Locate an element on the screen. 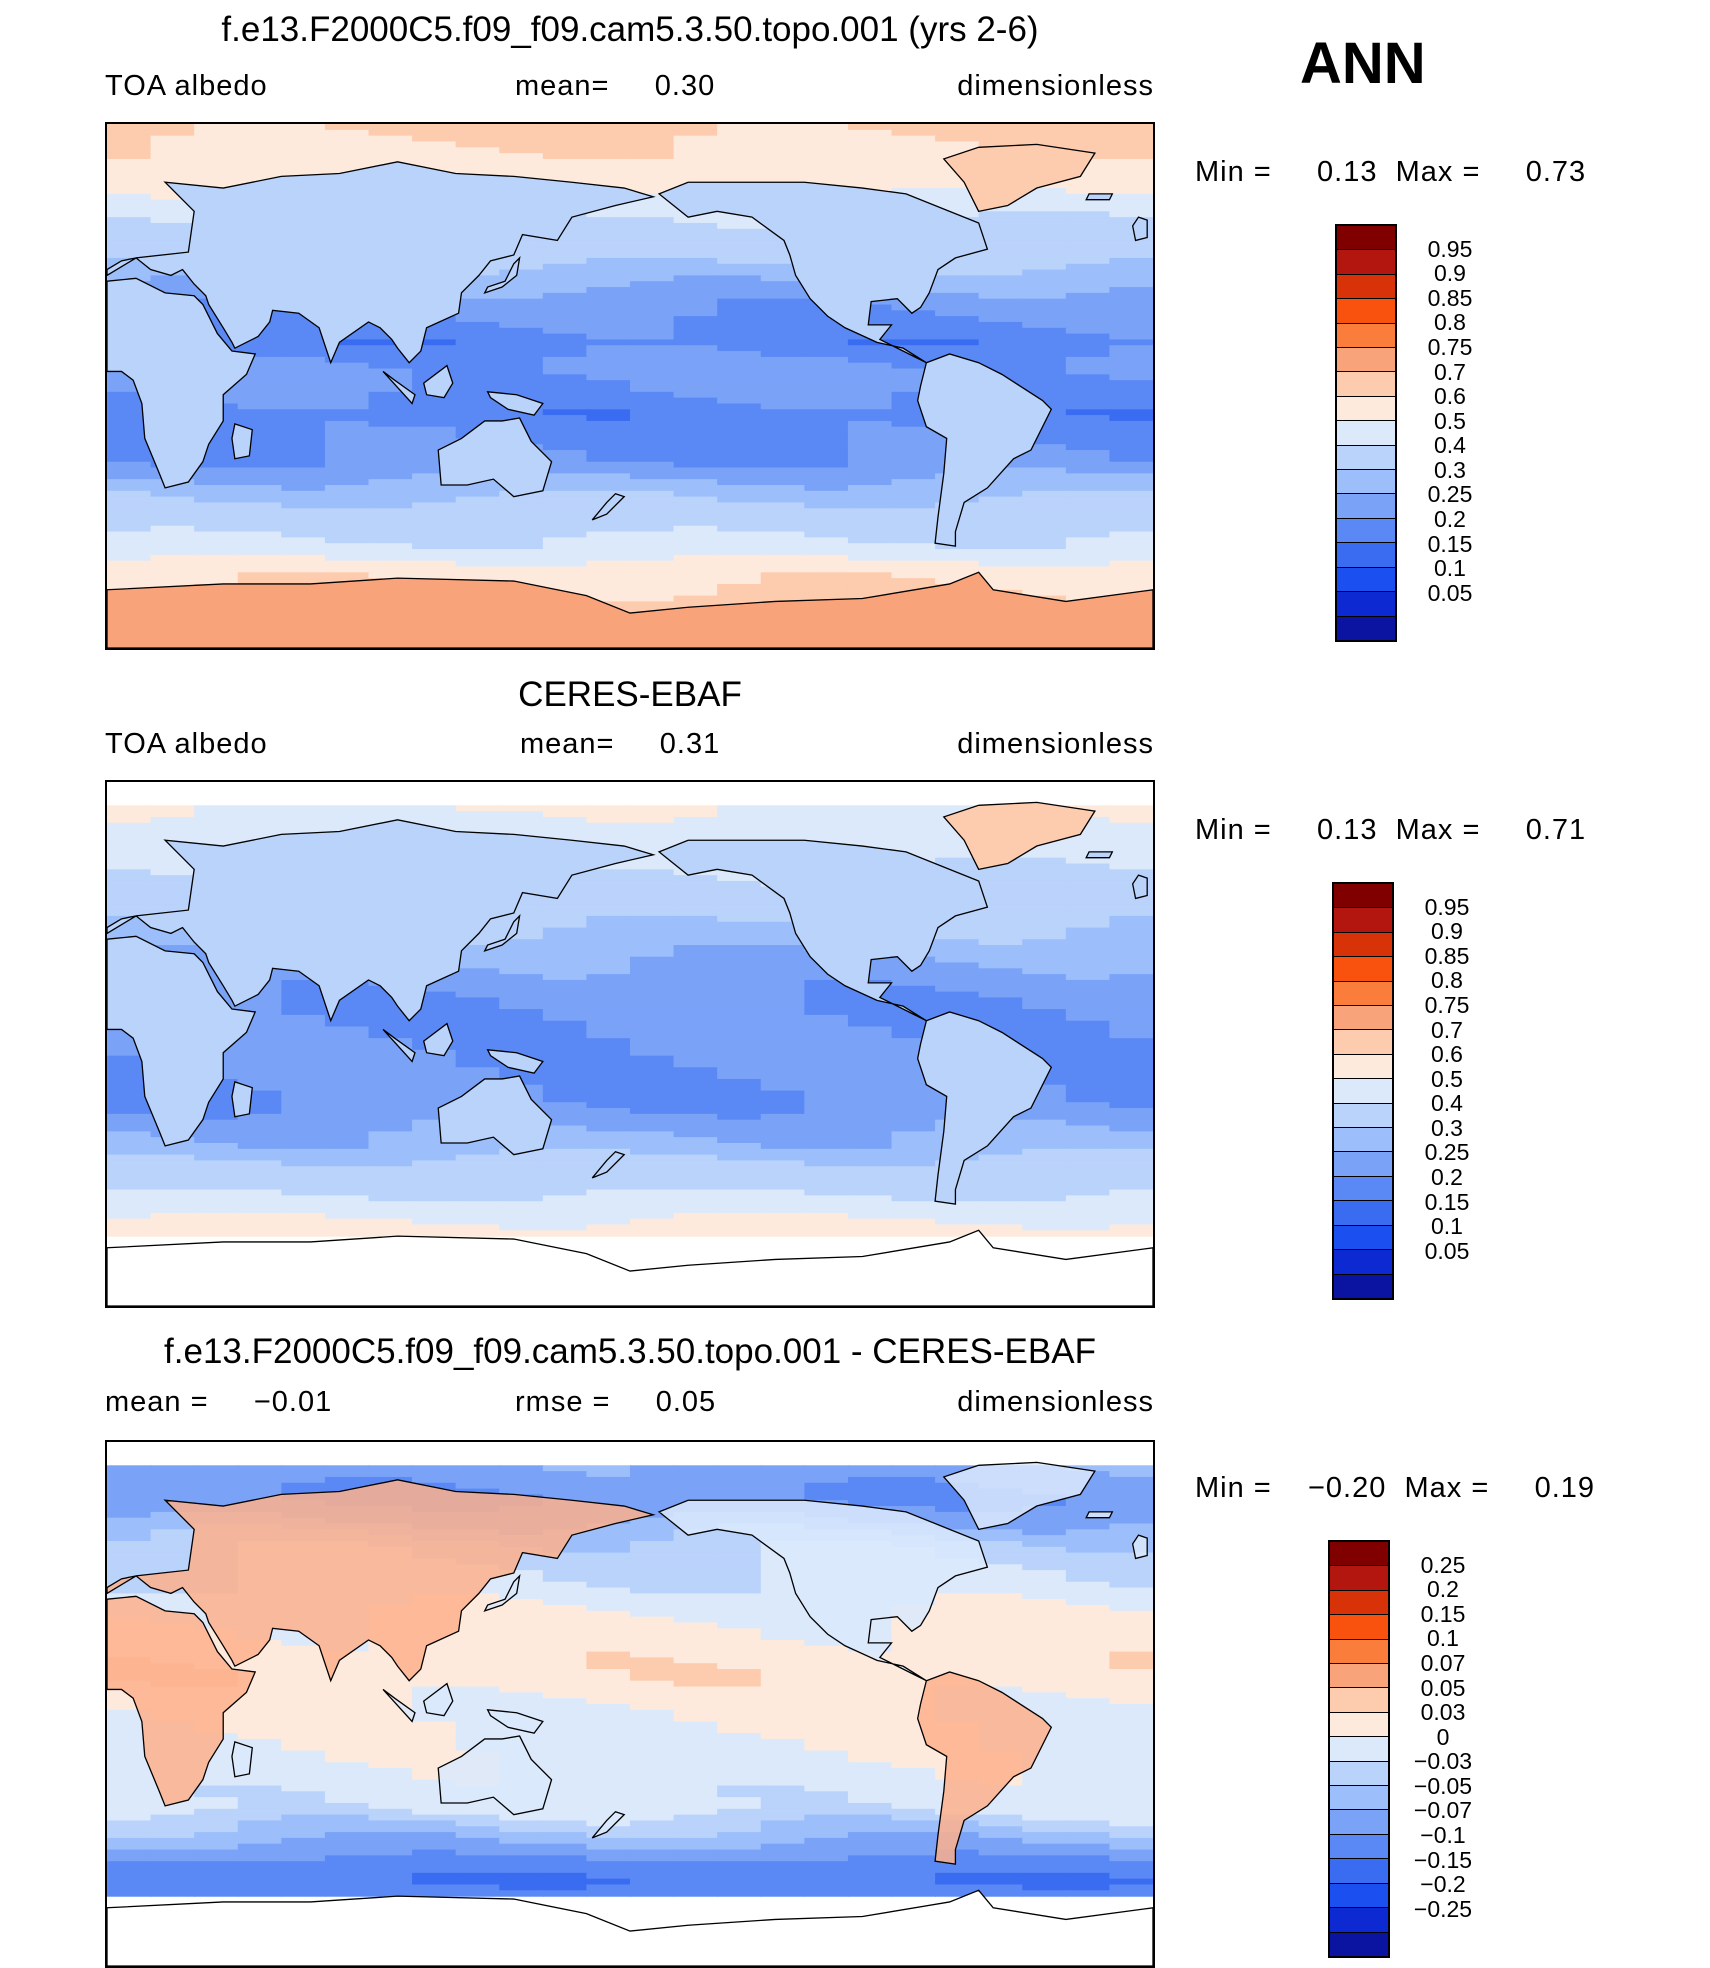 The height and width of the screenshot is (1968, 1710). panel-1-max-label: Max = is located at coordinates (1438, 172).